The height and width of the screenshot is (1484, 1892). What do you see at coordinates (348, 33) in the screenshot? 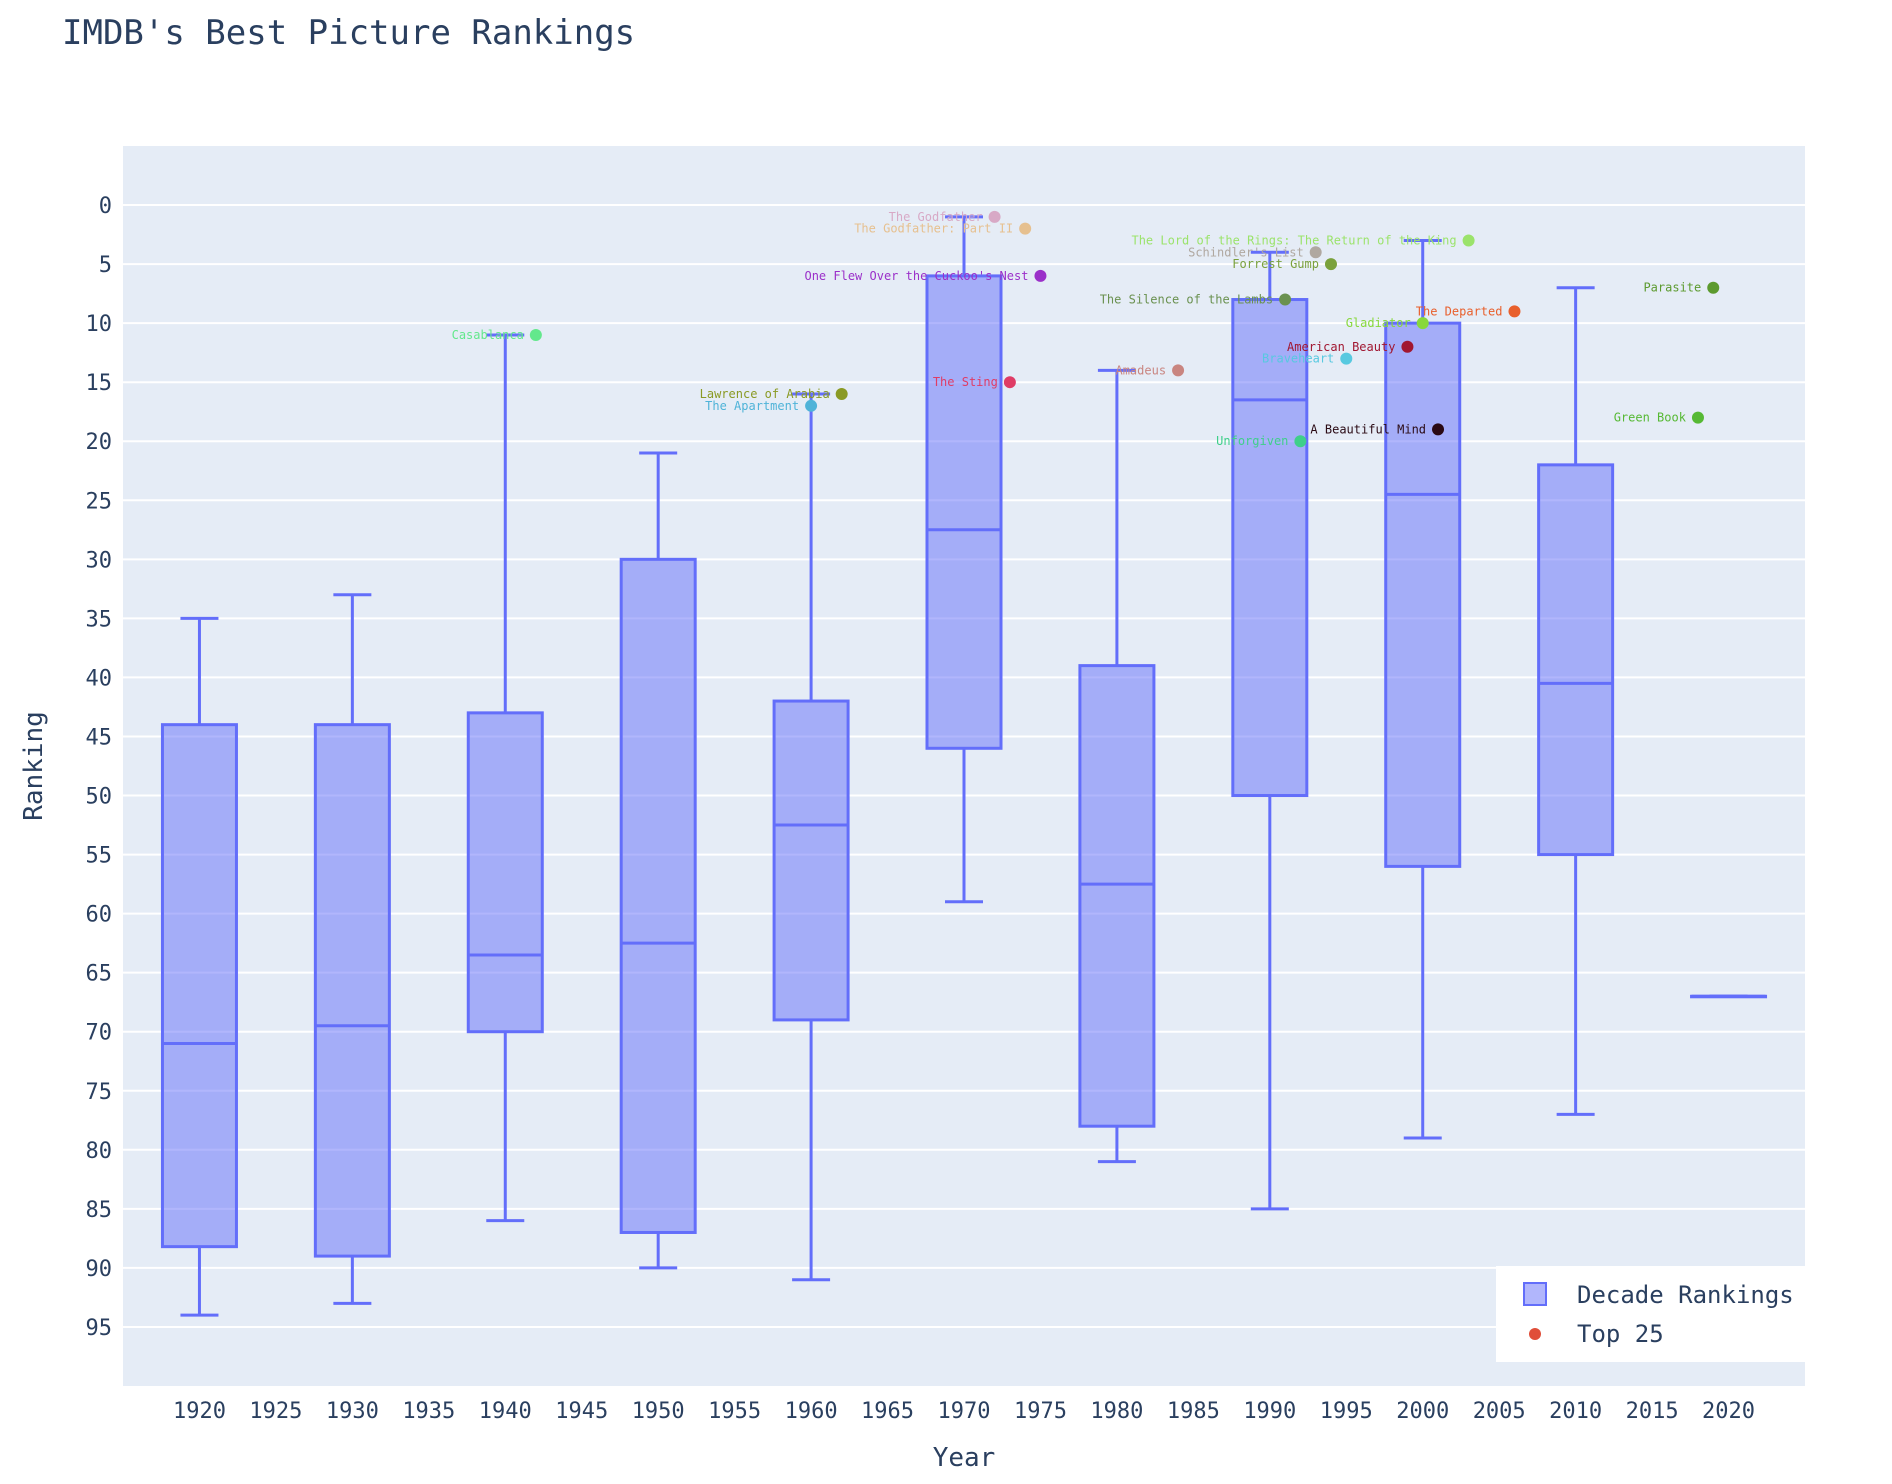
I see `chart-title: IMDB's Best Picture Rankings` at bounding box center [348, 33].